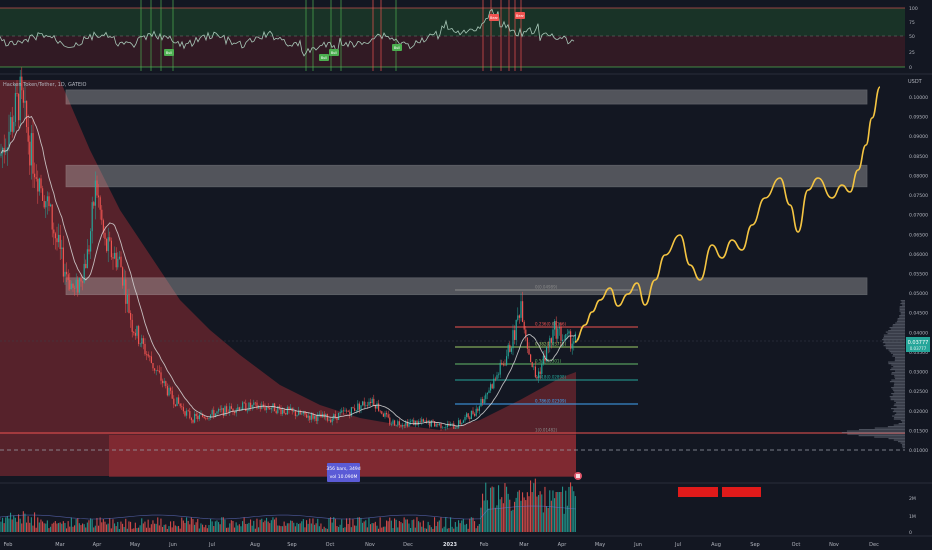 The width and height of the screenshot is (932, 550). What do you see at coordinates (520, 16) in the screenshot?
I see `rsi-badge-label: Bear` at bounding box center [520, 16].